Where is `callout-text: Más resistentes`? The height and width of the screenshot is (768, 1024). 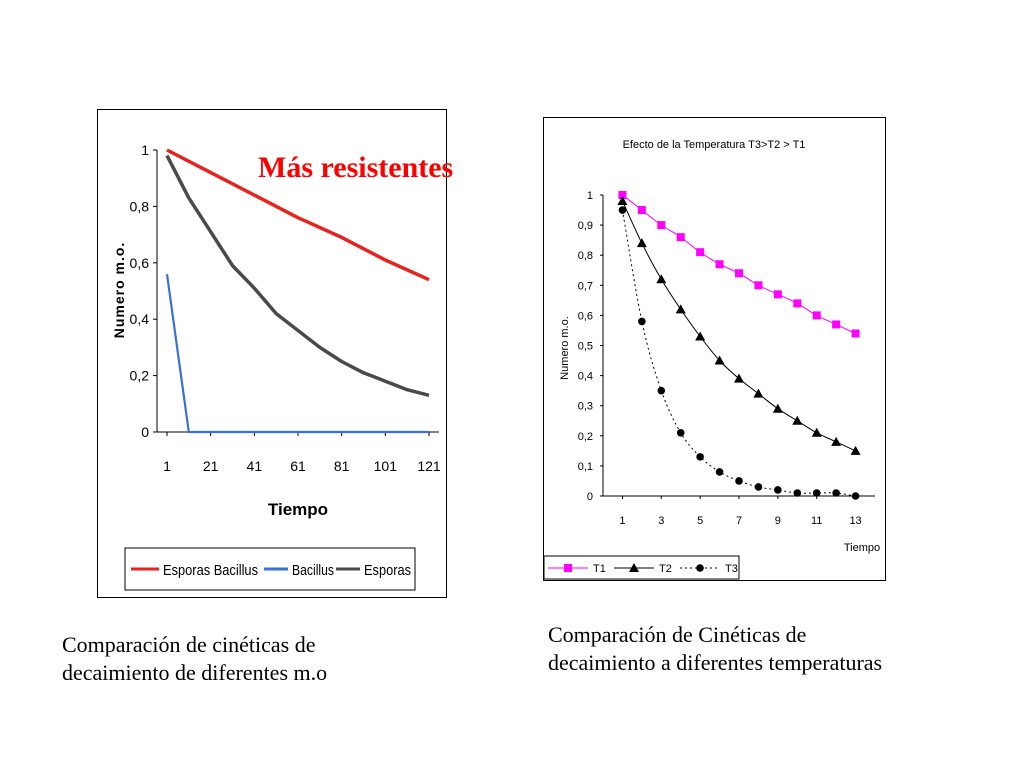 callout-text: Más resistentes is located at coordinates (356, 167).